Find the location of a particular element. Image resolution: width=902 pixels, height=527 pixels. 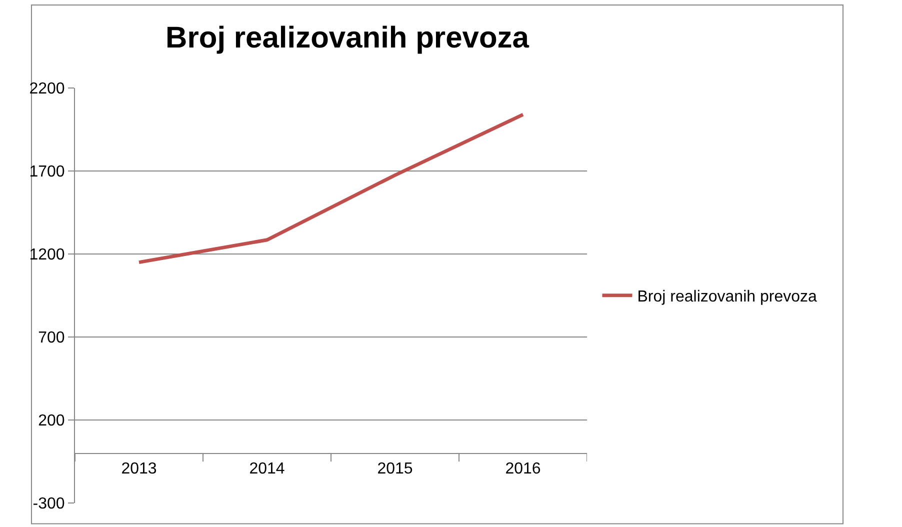

x-tick-label: 2016 is located at coordinates (523, 469).